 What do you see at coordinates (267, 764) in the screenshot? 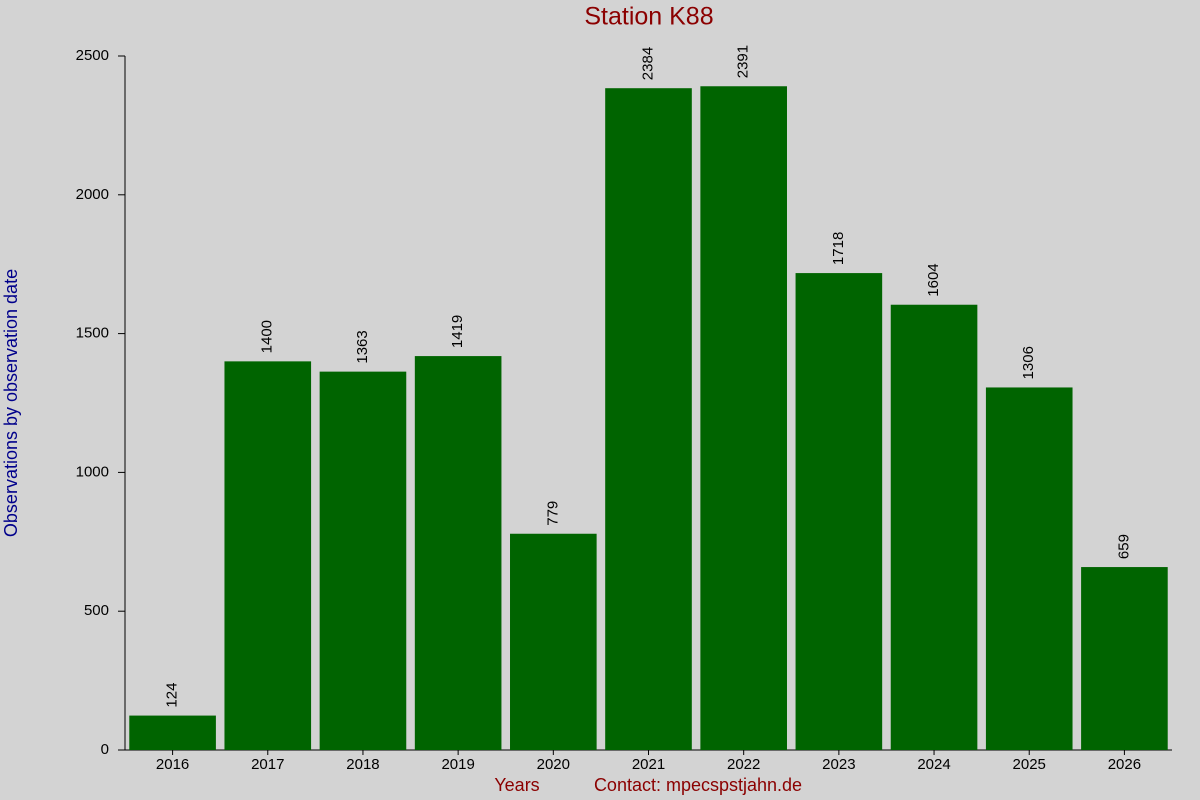
I see `x-tick-label: 2017` at bounding box center [267, 764].